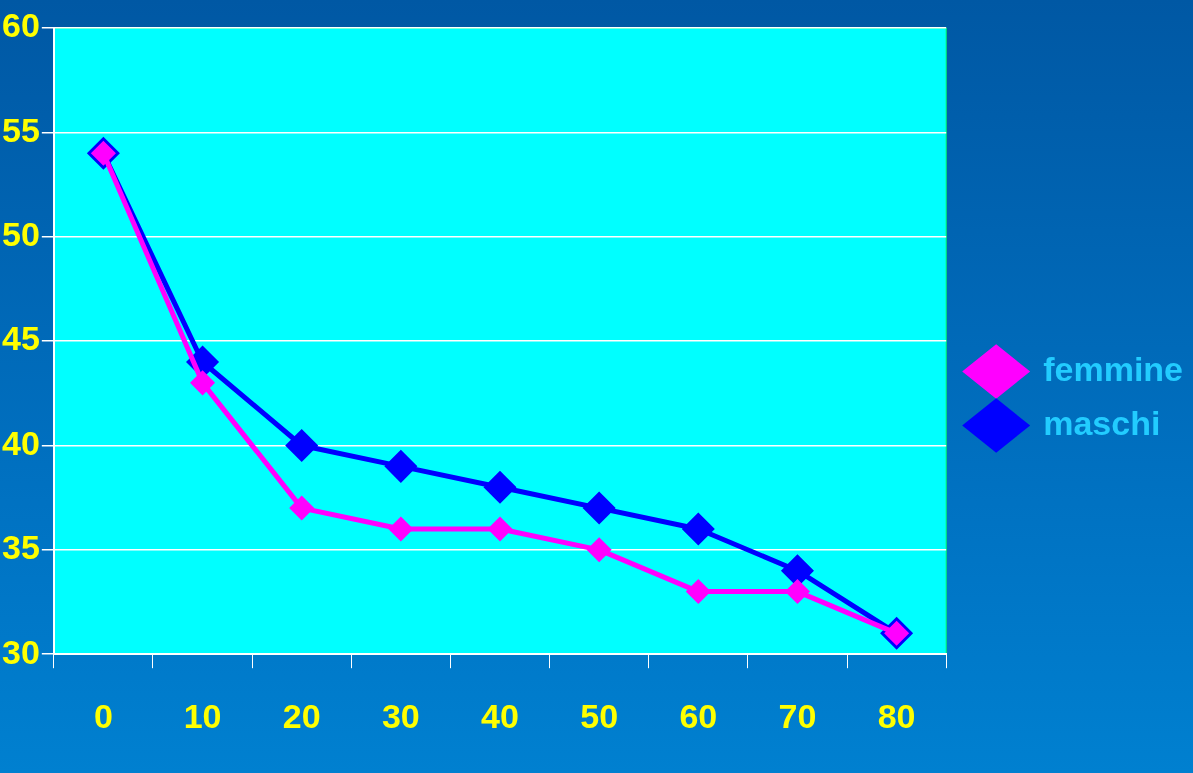  I want to click on x-tick-label: 50, so click(599, 715).